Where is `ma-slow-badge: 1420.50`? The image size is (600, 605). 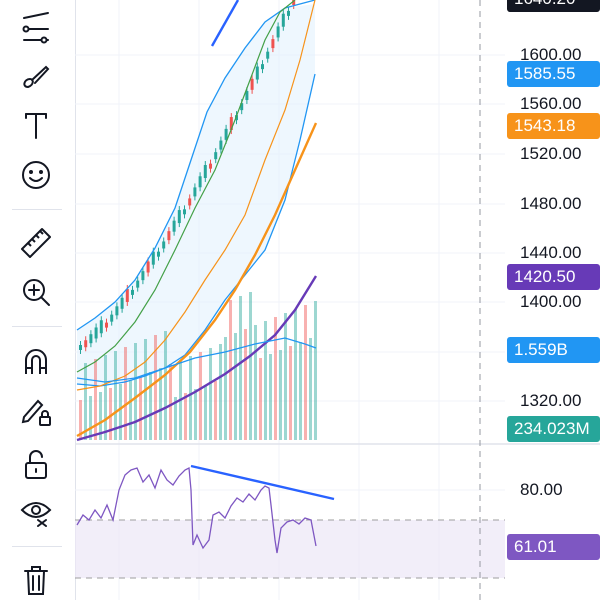
ma-slow-badge: 1420.50 is located at coordinates (553, 277).